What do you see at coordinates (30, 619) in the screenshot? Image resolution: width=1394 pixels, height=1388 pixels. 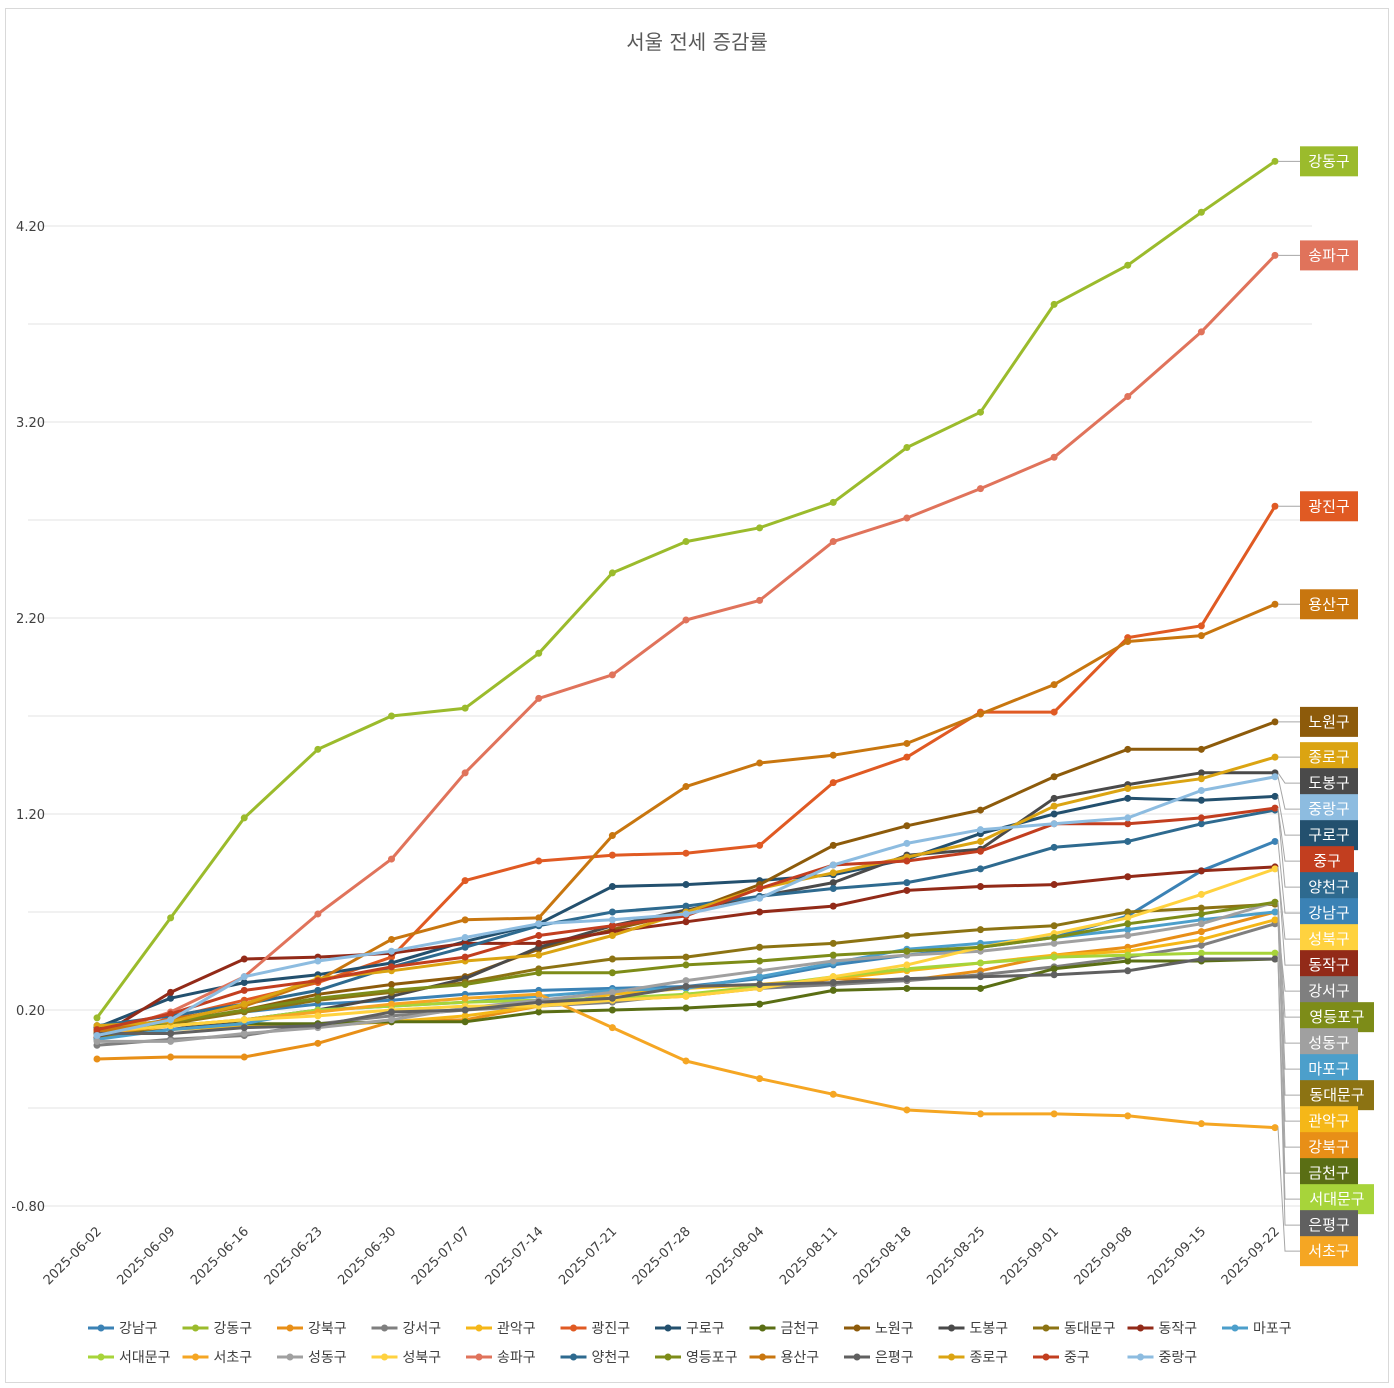 I see `y-tick-label: 2.20` at bounding box center [30, 619].